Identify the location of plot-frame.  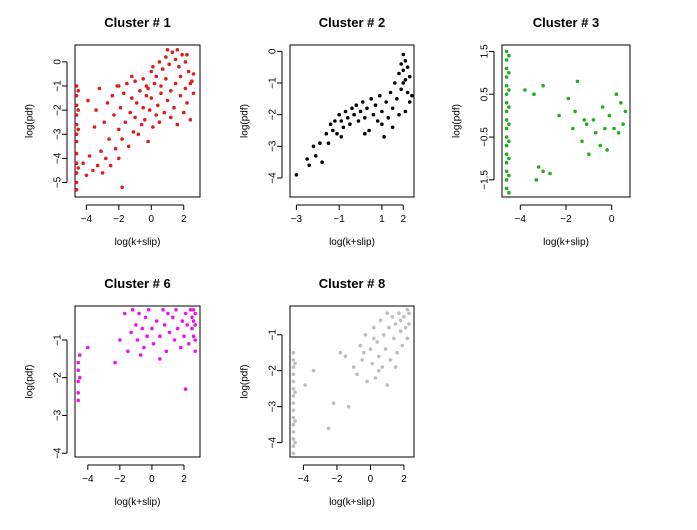
(137, 121).